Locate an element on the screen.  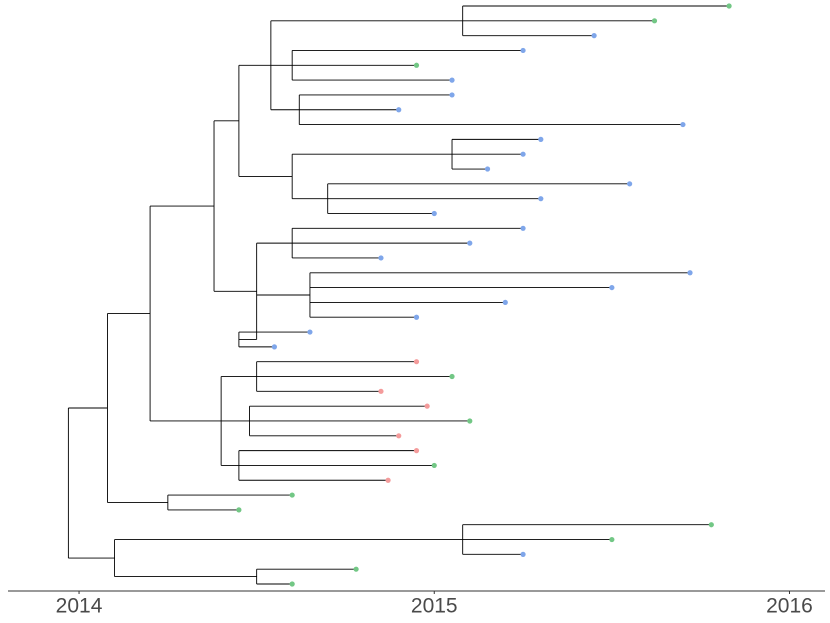
x-tick-label: 2014 is located at coordinates (79, 606).